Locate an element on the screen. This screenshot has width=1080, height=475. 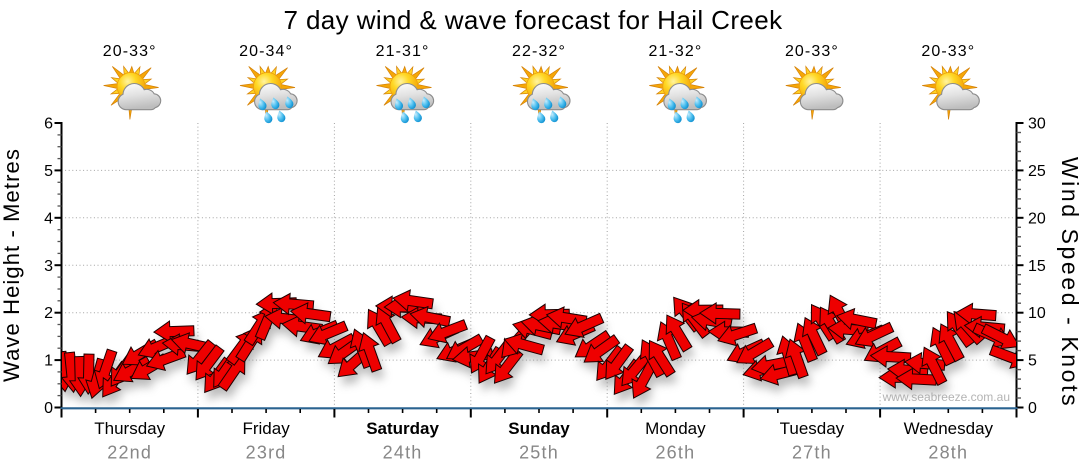
svg-text: 3 is located at coordinates (48, 266).